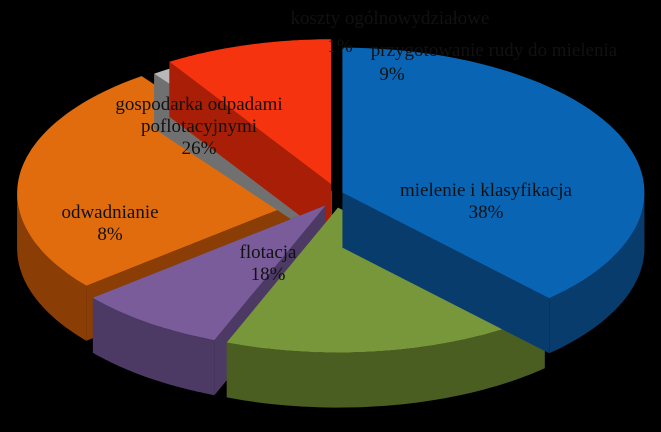  Describe the element at coordinates (390, 32) in the screenshot. I see `slice-label-4: koszty ogólnowydziałowe 1%` at that location.